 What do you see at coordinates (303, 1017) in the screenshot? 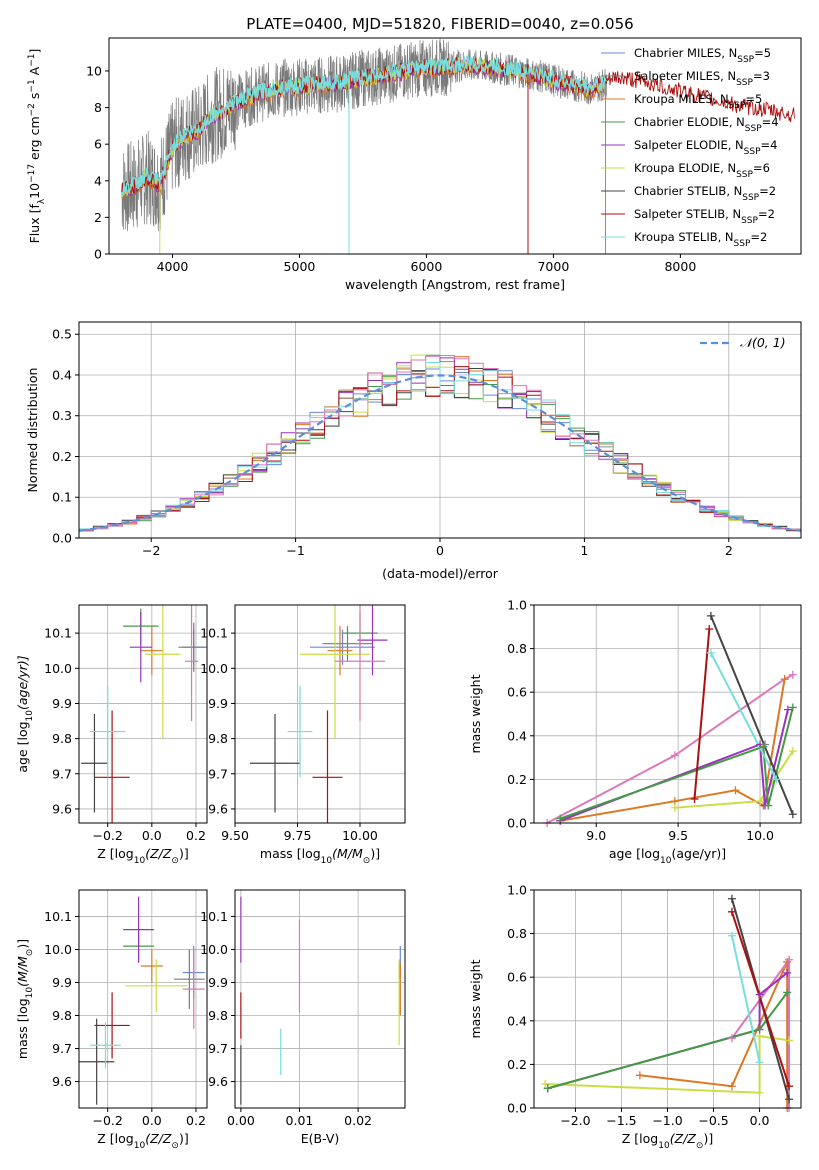
I see `ebv-mass-panel: 0.00 0.01 0.02 9.6 9.7 9.8 9.9 10.0 10.1 E(B-V)` at bounding box center [303, 1017].